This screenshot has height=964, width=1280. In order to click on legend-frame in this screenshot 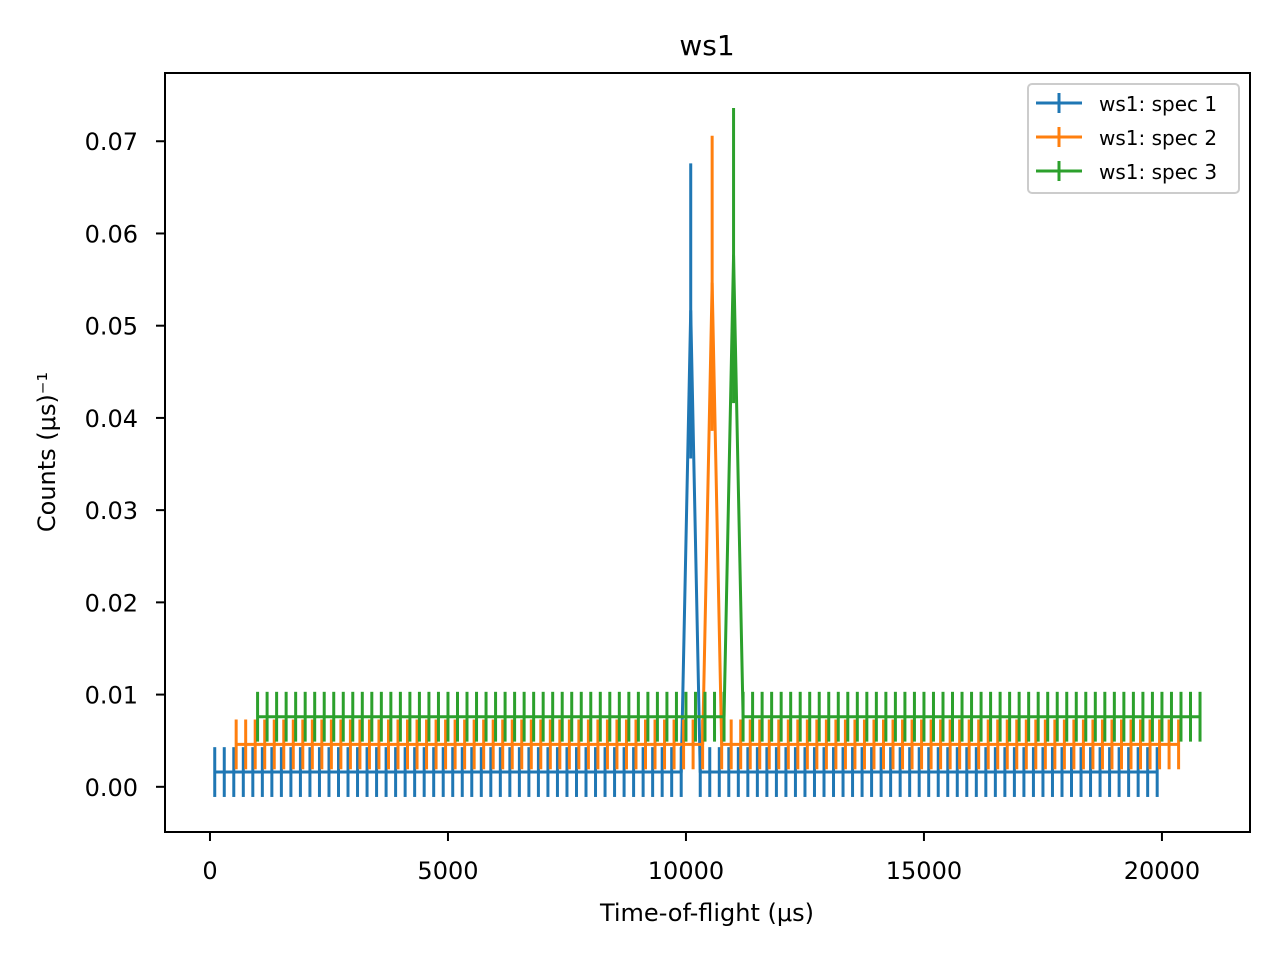, I will do `click(1133, 138)`.